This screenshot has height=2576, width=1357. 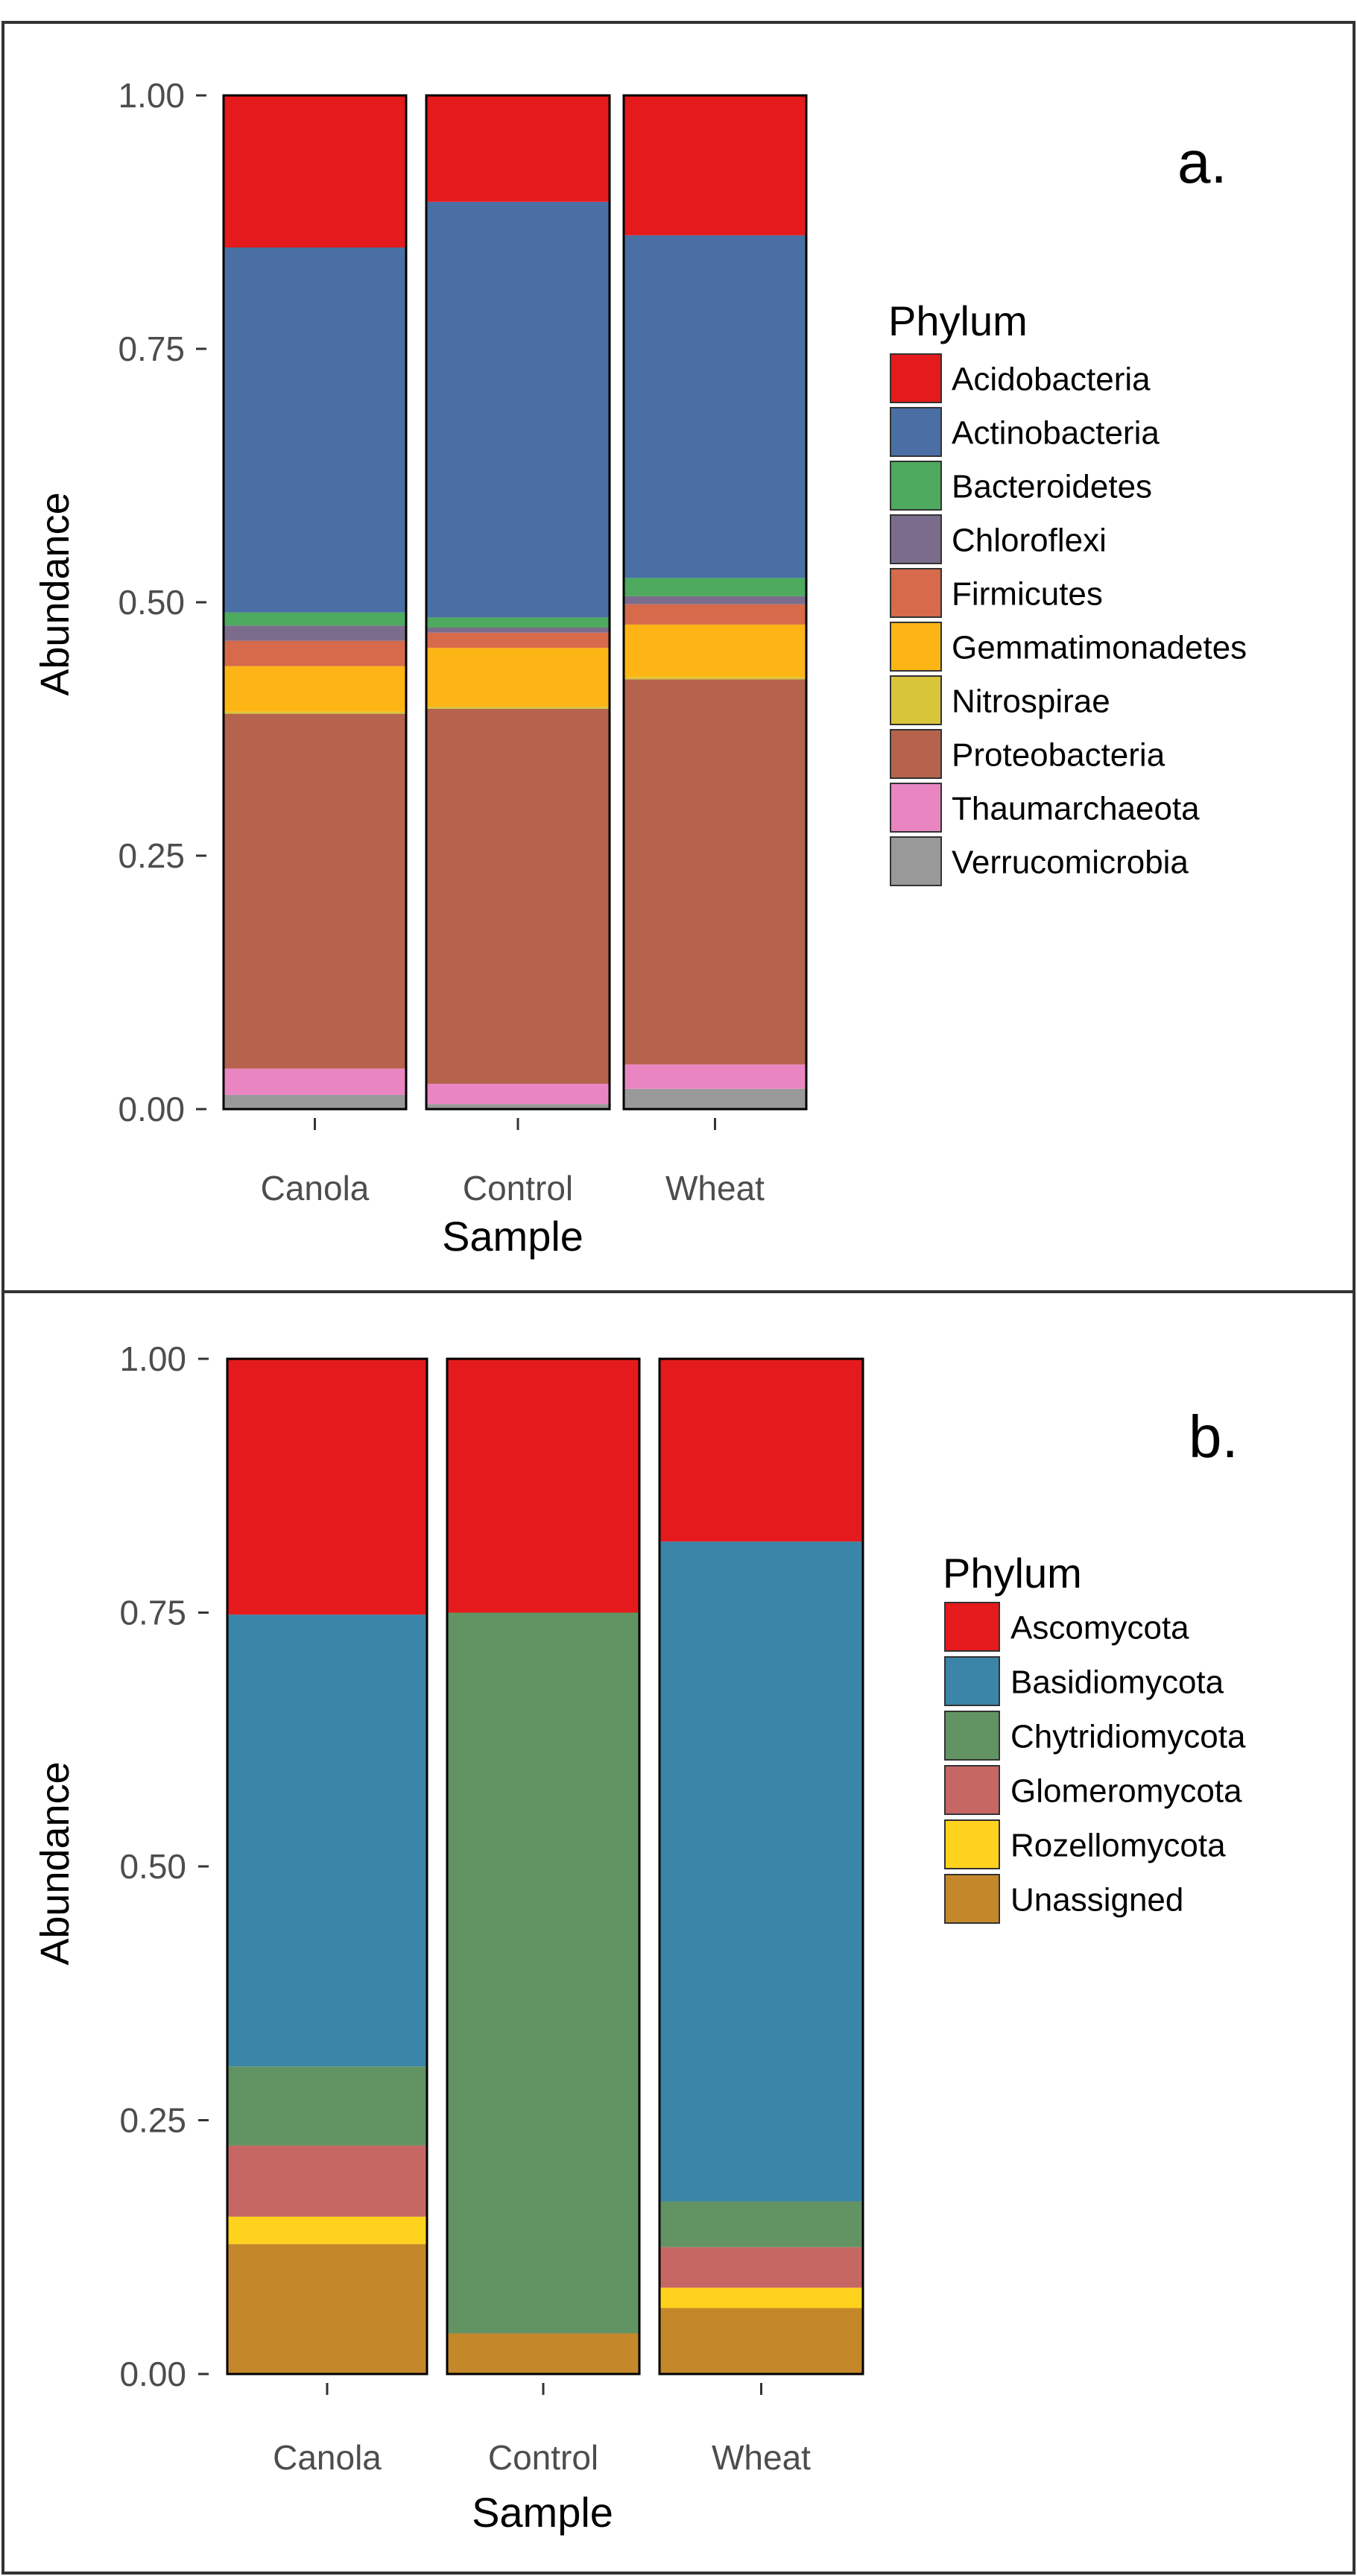 I want to click on panel-b-bar-canola-unassigned, so click(x=327, y=2309).